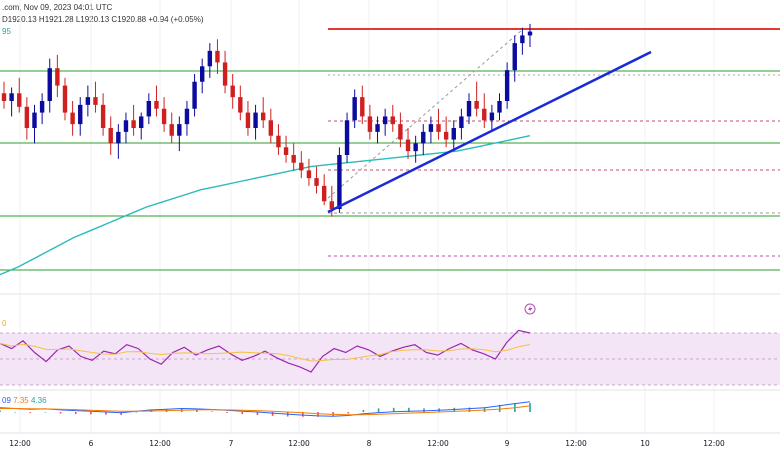  I want to click on macd-header: 09 7.35 4.36, so click(24, 400).